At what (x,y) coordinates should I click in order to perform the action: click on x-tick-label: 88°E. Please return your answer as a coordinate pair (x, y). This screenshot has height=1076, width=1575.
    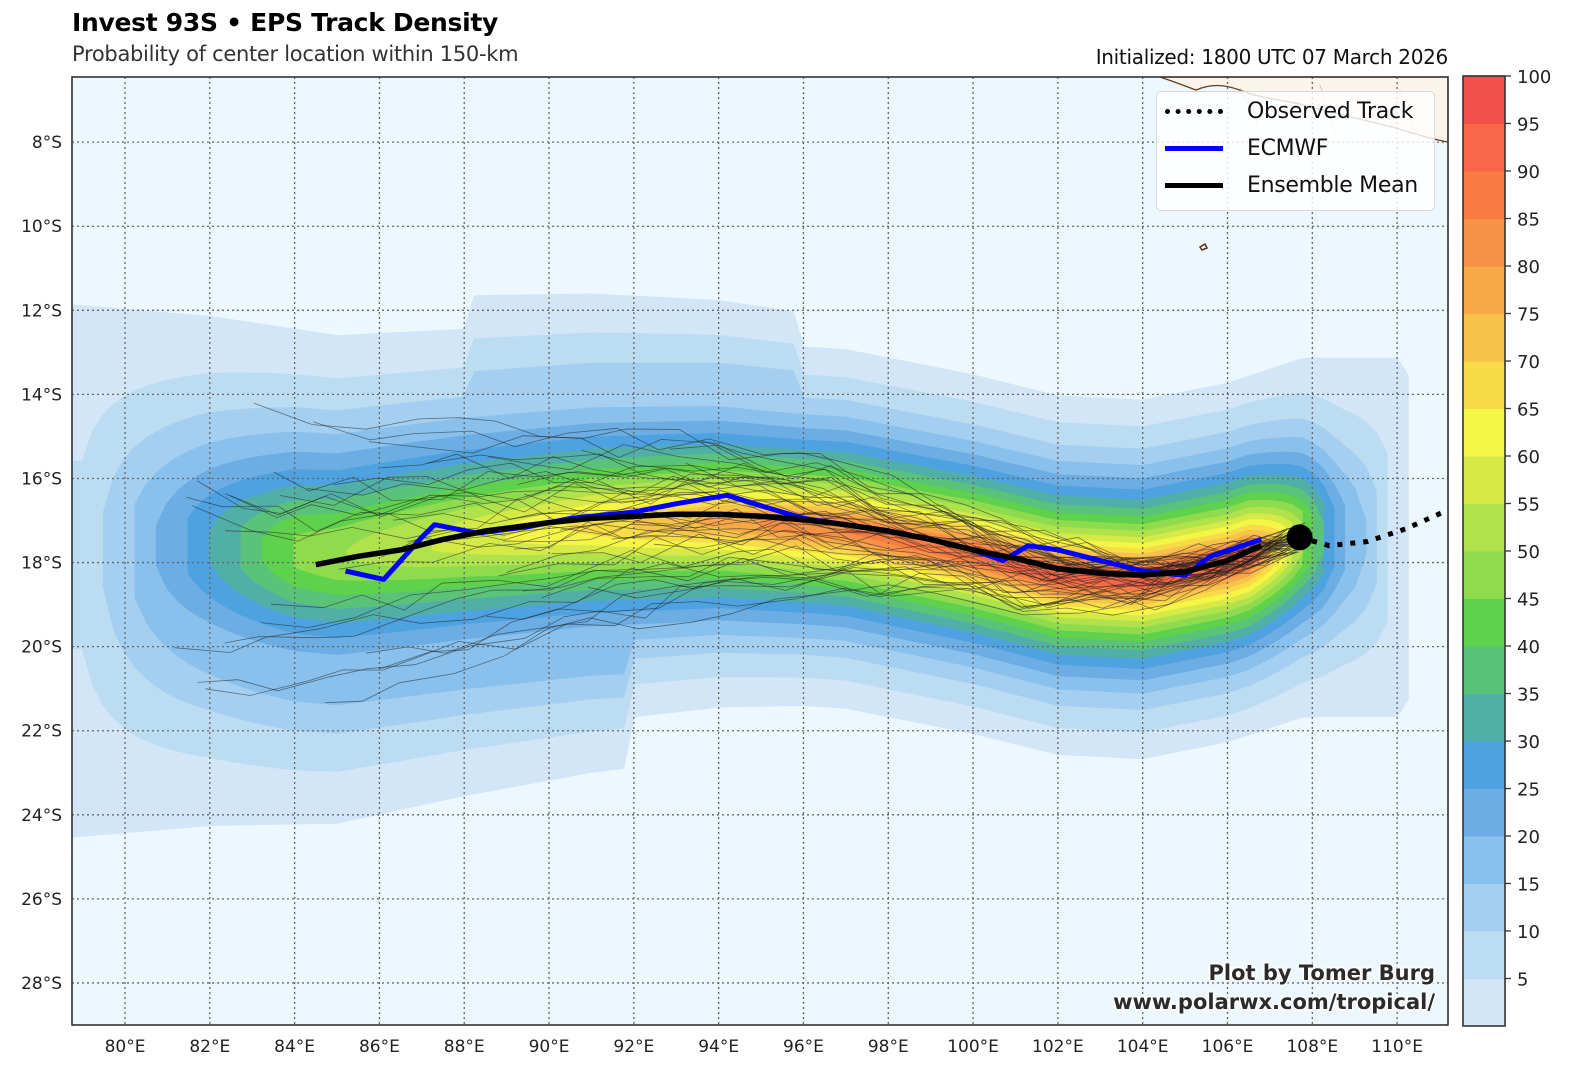
    Looking at the image, I should click on (464, 1047).